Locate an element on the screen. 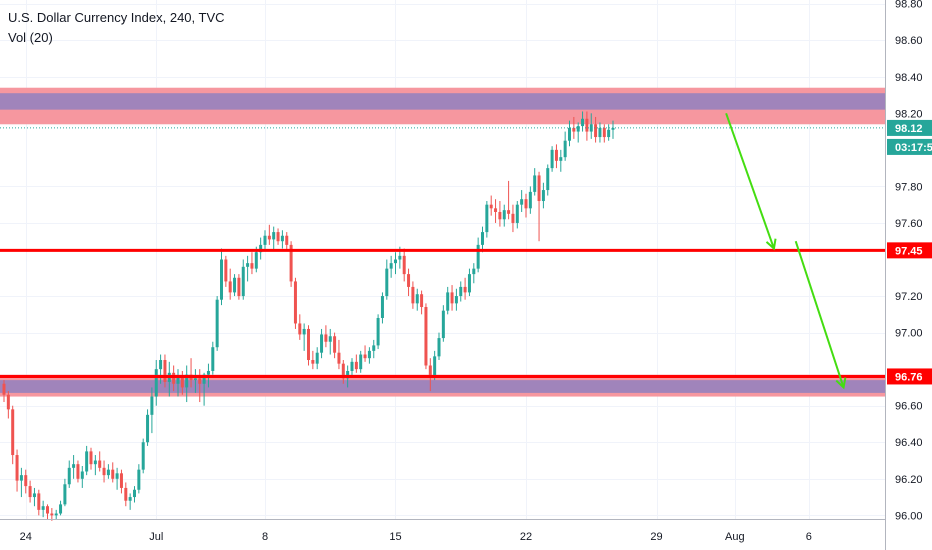 The width and height of the screenshot is (932, 550). price-tick-label: 96.00 is located at coordinates (909, 516).